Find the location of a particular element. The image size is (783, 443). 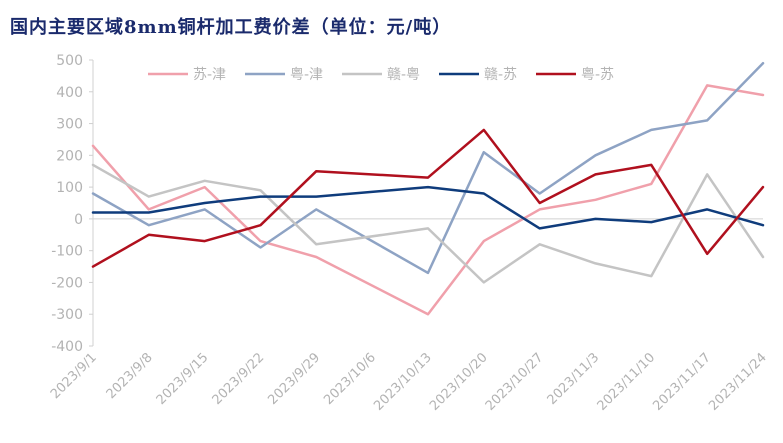

y-tick-label: 500 is located at coordinates (69, 61).